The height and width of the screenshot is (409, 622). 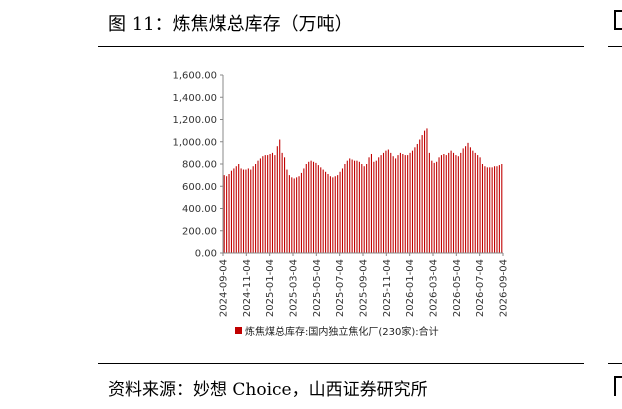 I want to click on source-note: 资料来源：妙想 Choice，山西证券研究所, so click(x=268, y=390).